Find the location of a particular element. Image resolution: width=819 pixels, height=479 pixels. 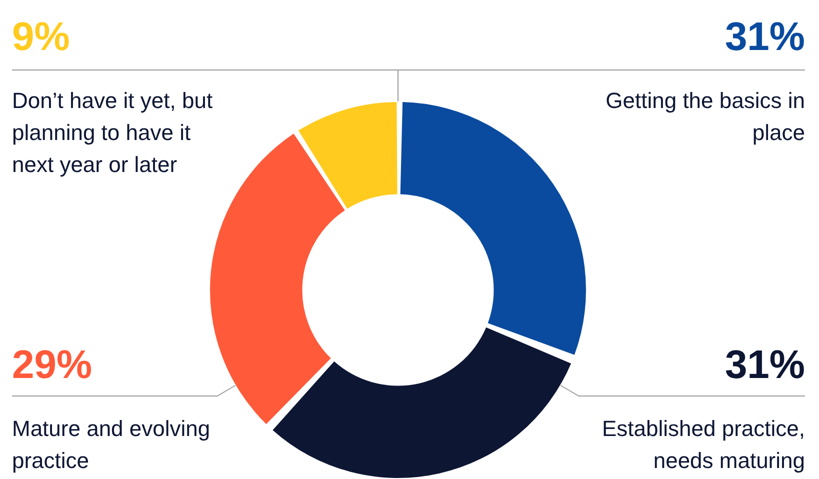

data-label: 29% is located at coordinates (52, 365).